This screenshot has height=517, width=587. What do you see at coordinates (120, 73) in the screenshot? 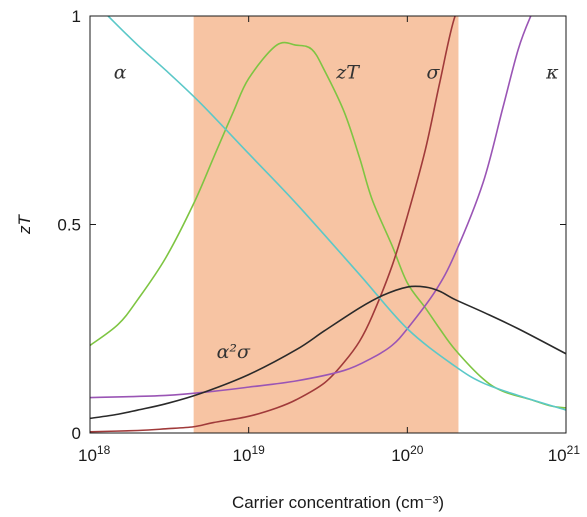
I see `curve-label-alpha: α` at bounding box center [120, 73].